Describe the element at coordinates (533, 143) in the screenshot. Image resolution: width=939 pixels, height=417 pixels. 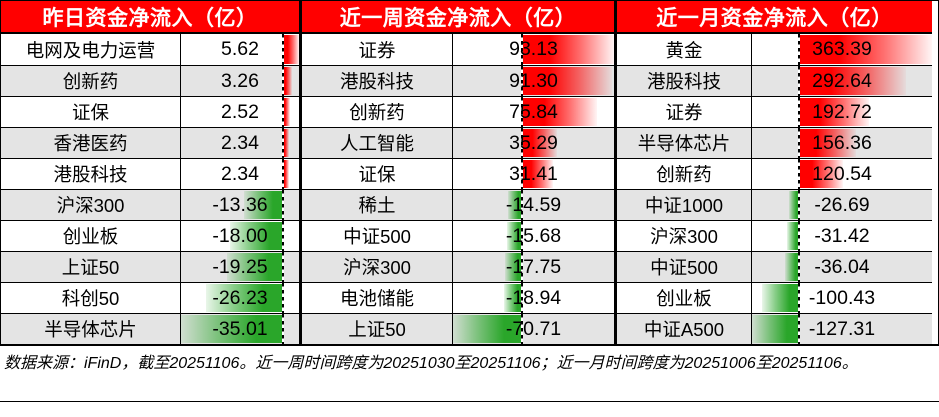
I see `value-cell: 35.29` at that location.